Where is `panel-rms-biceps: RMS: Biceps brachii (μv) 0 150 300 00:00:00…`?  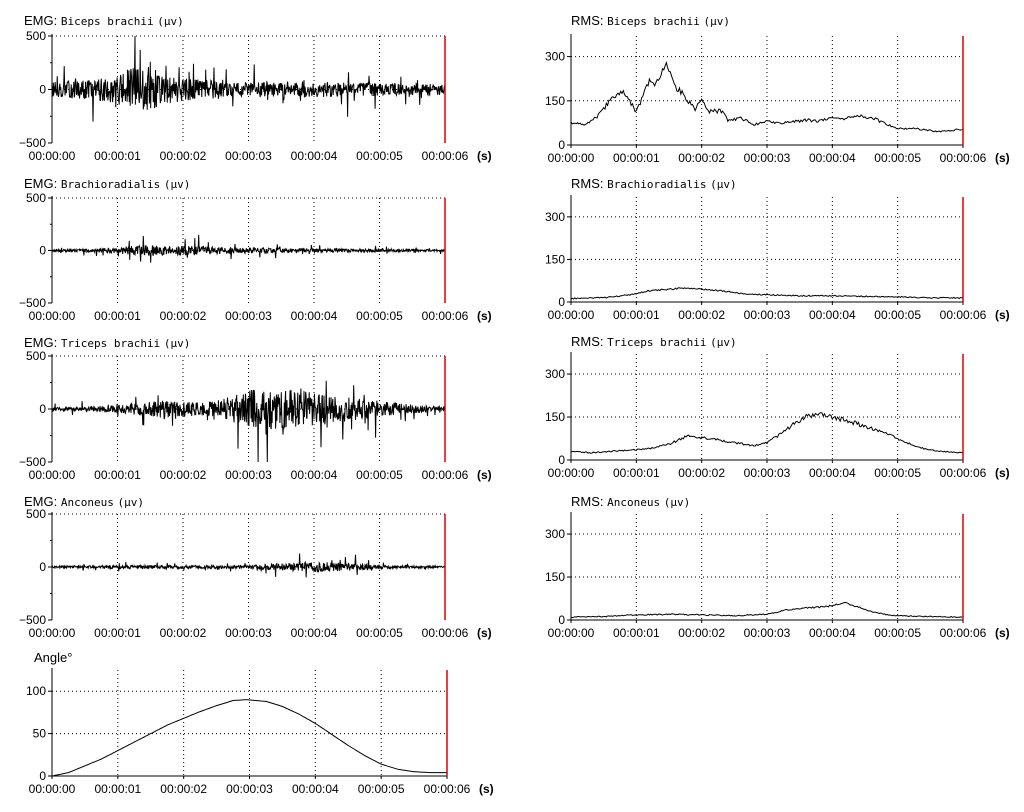 panel-rms-biceps: RMS: Biceps brachii (μv) 0 150 300 00:00:00… is located at coordinates (777, 89).